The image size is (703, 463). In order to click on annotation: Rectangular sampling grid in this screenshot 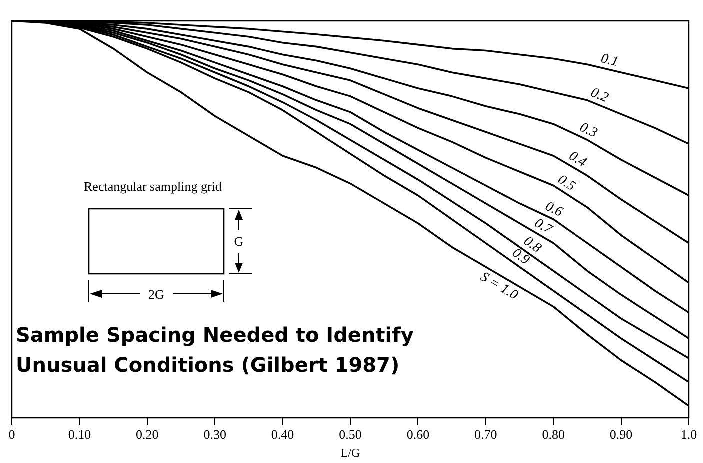, I will do `click(153, 186)`.